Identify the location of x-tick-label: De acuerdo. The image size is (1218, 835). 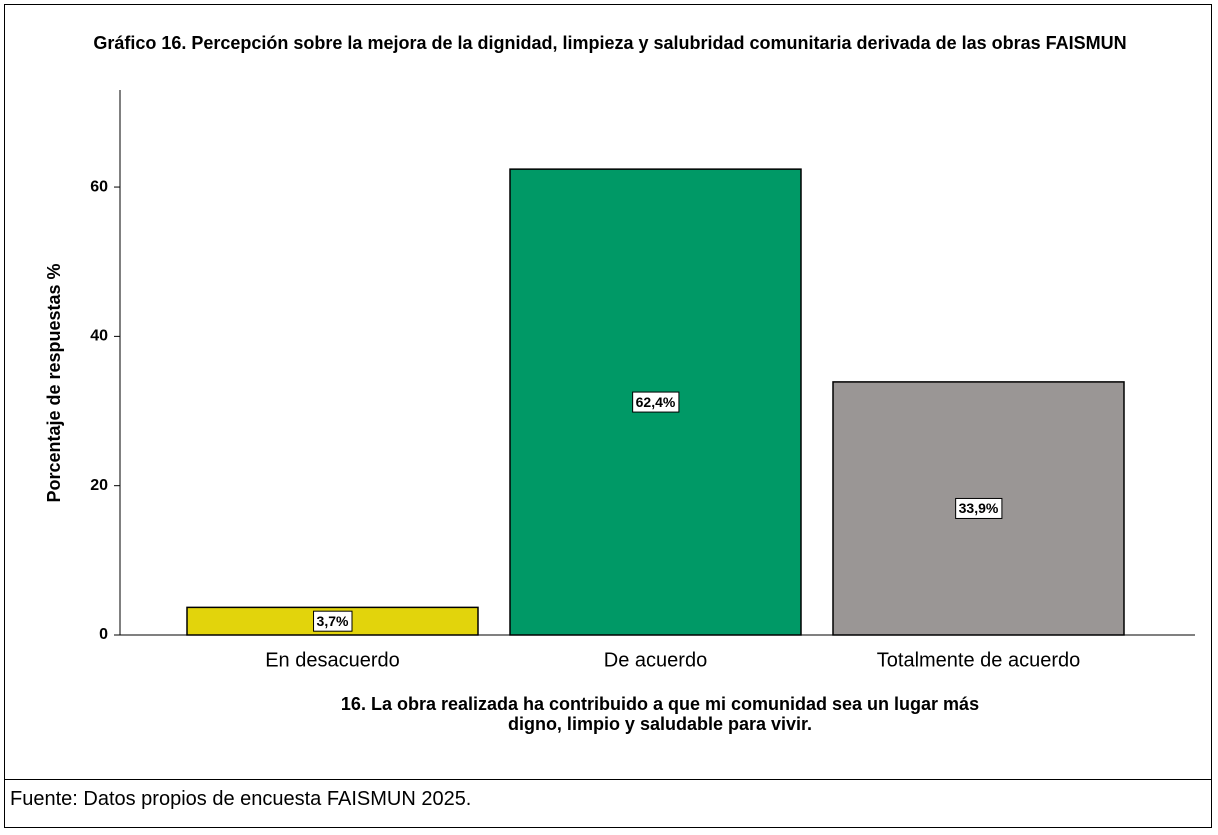
(655, 660).